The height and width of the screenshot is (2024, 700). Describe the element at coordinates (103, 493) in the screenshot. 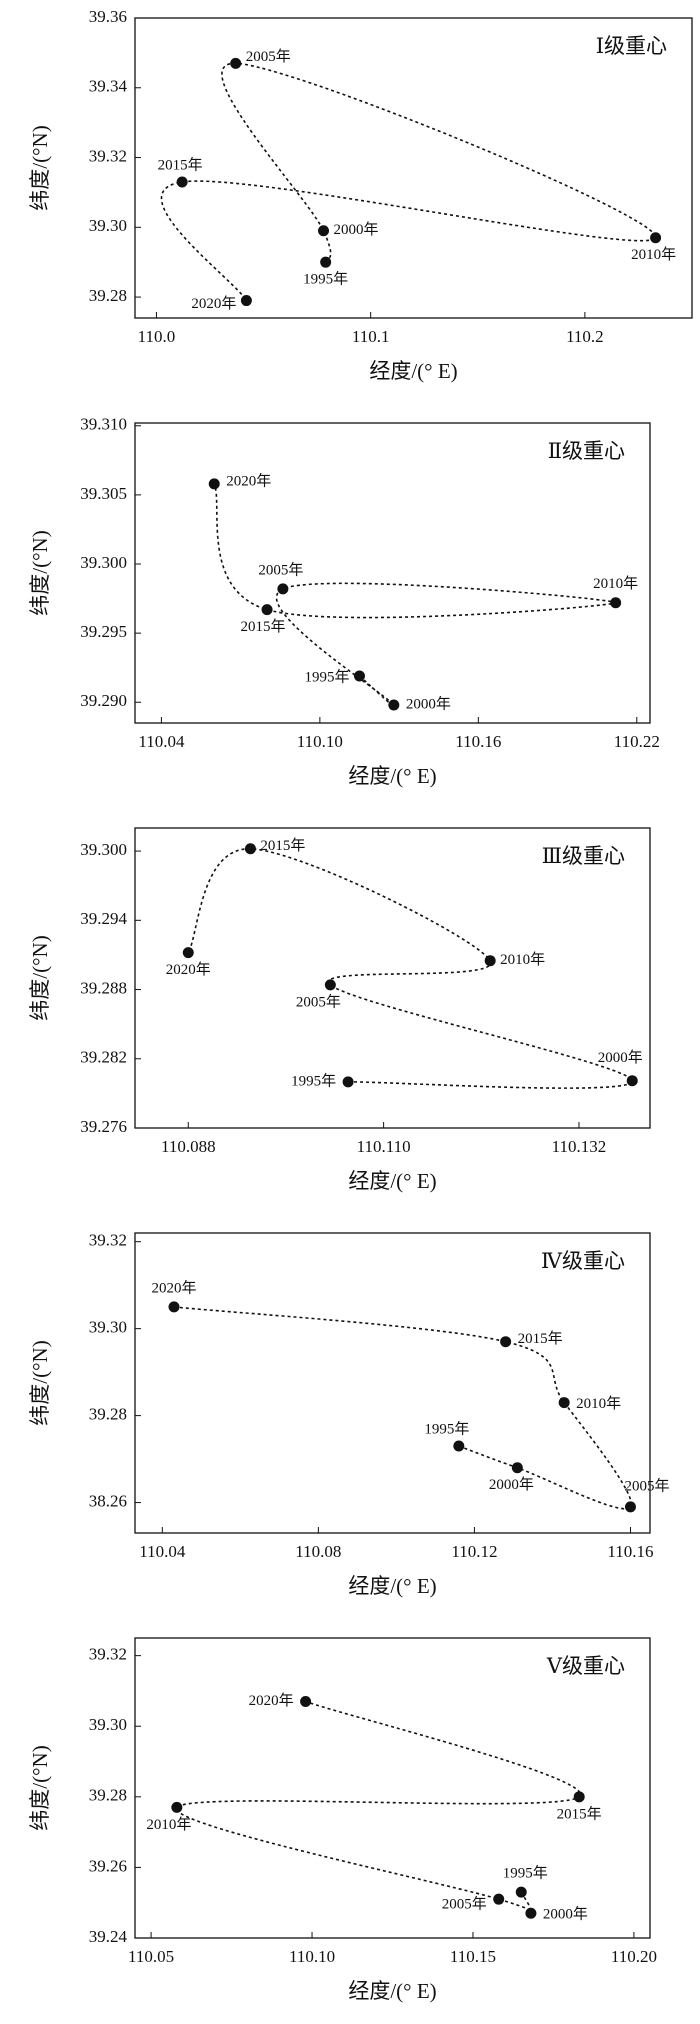

I see `y-tick-label: 39.305` at that location.